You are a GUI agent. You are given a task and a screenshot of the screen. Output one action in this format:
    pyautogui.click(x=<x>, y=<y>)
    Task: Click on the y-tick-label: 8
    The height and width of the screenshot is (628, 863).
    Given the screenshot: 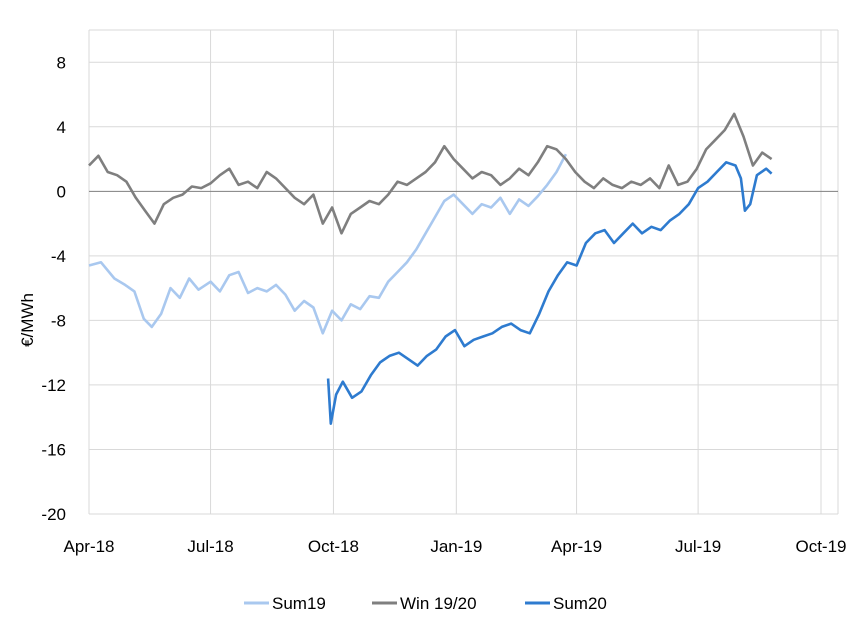 What is the action you would take?
    pyautogui.click(x=61, y=62)
    